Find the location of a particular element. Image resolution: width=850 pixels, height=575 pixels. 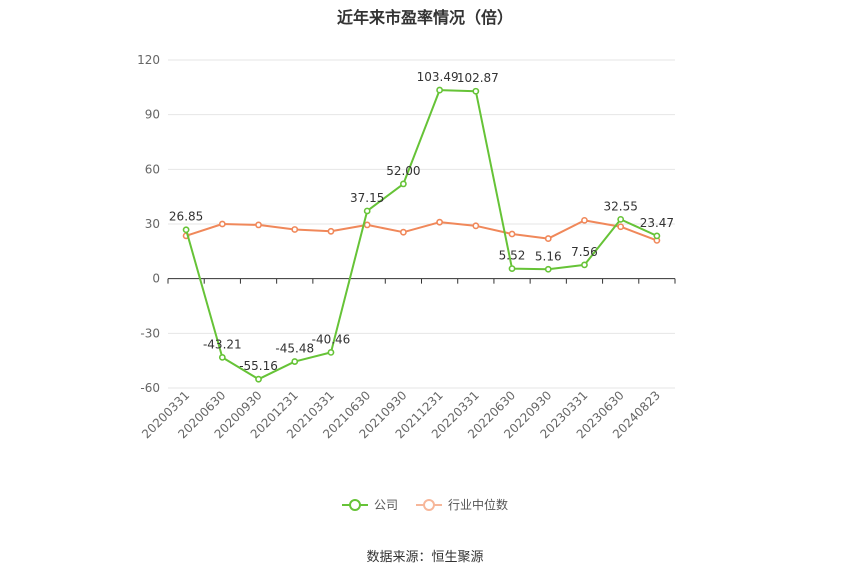

data-label-company: 32.55 is located at coordinates (620, 206).